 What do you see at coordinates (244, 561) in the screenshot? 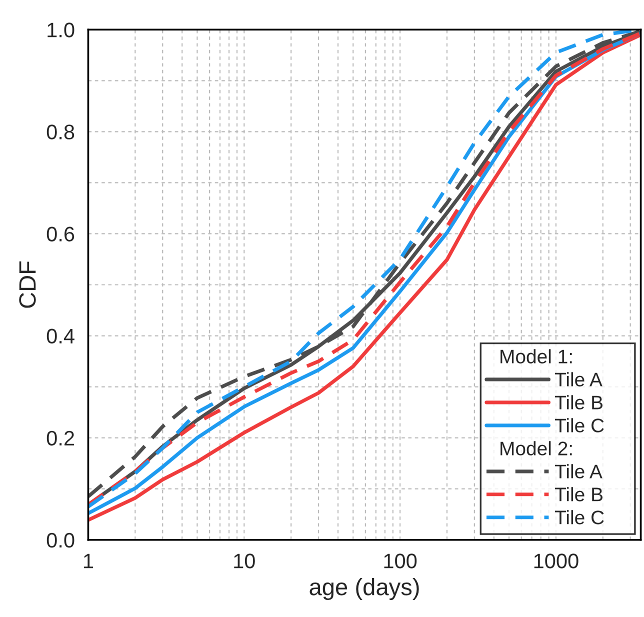
I see `x-tick-label: 10` at bounding box center [244, 561].